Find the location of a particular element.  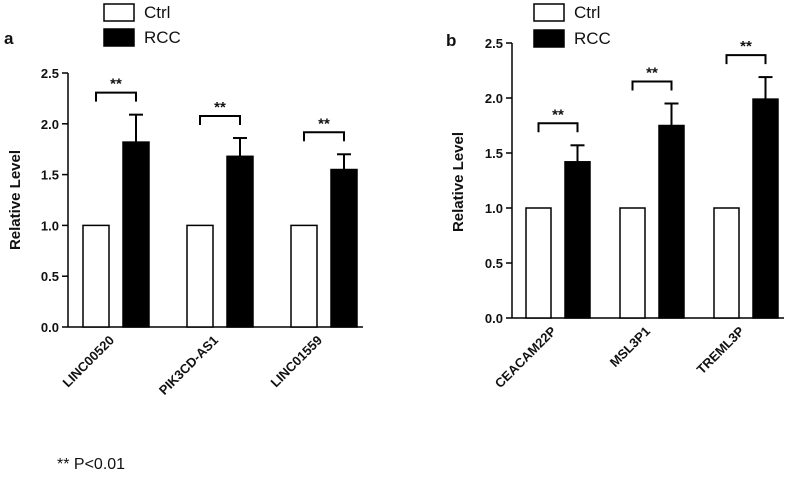

panel-a-category-label: LINC00520 is located at coordinates (89, 362).